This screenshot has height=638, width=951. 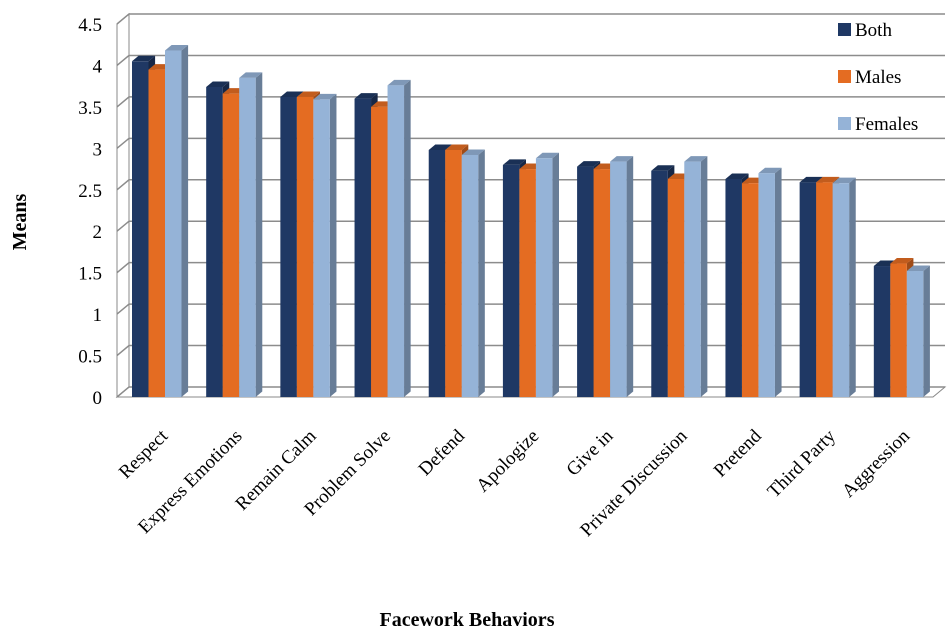 I want to click on y-tick-label: 0.5, so click(x=90, y=357).